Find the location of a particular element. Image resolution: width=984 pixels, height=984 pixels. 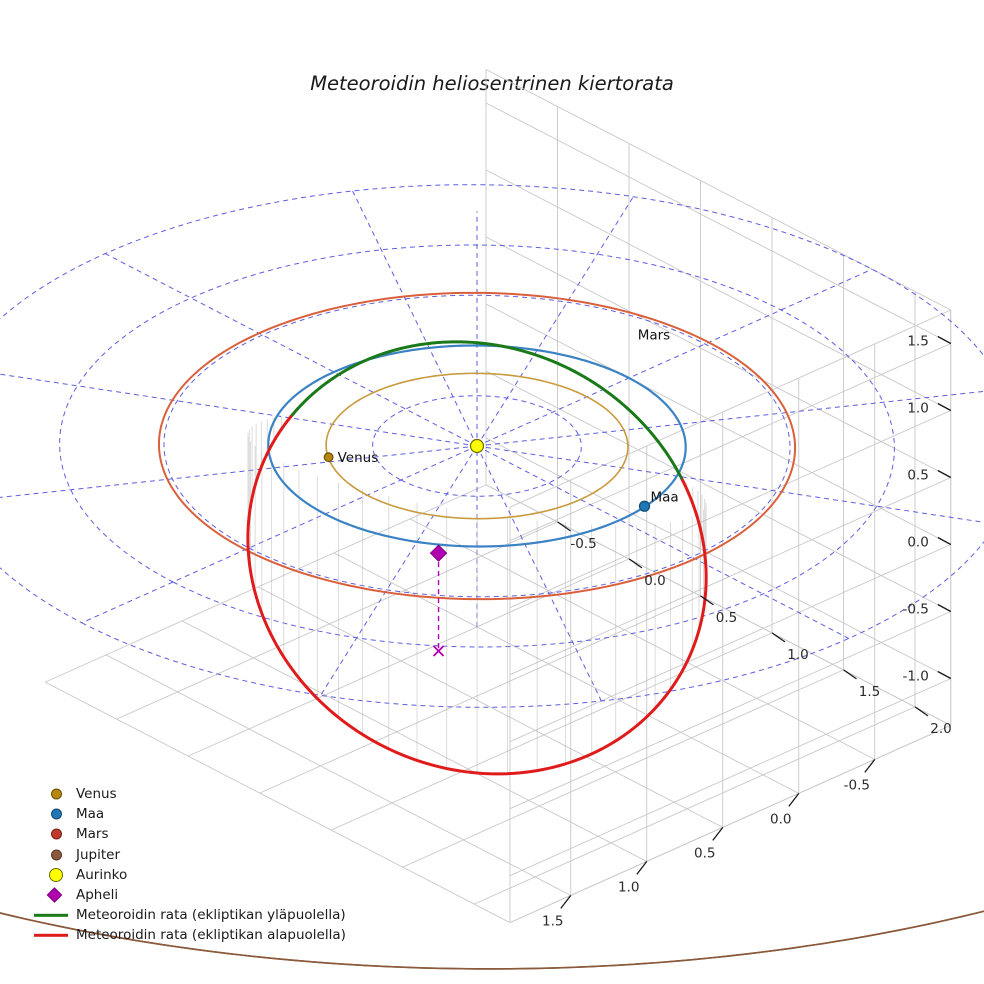

legend-marker-apheli is located at coordinates (53, 895).